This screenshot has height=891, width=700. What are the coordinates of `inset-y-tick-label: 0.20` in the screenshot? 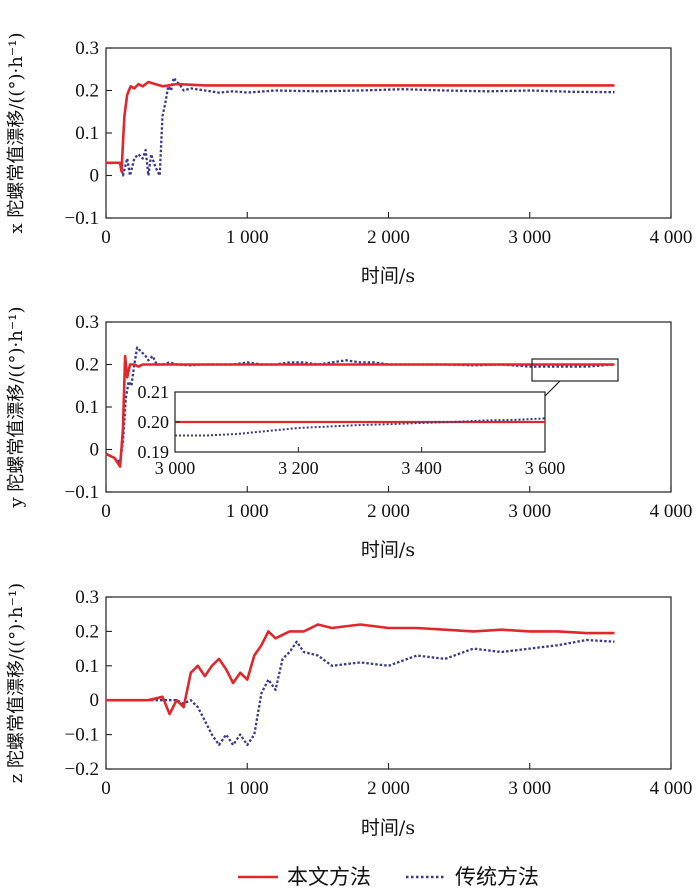 It's located at (154, 422).